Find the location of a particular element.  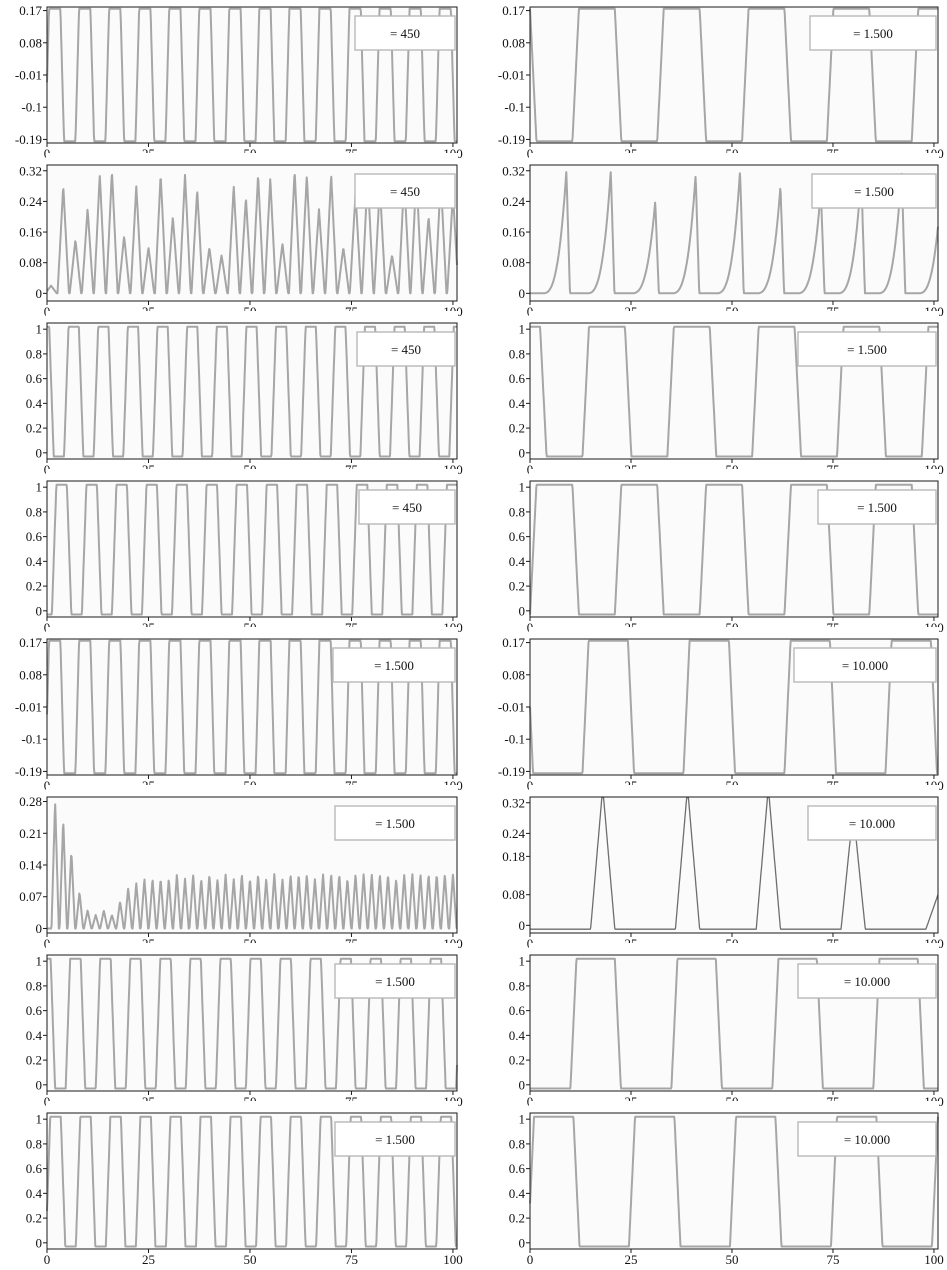

x-tick-label: 25 is located at coordinates (148, 1259).